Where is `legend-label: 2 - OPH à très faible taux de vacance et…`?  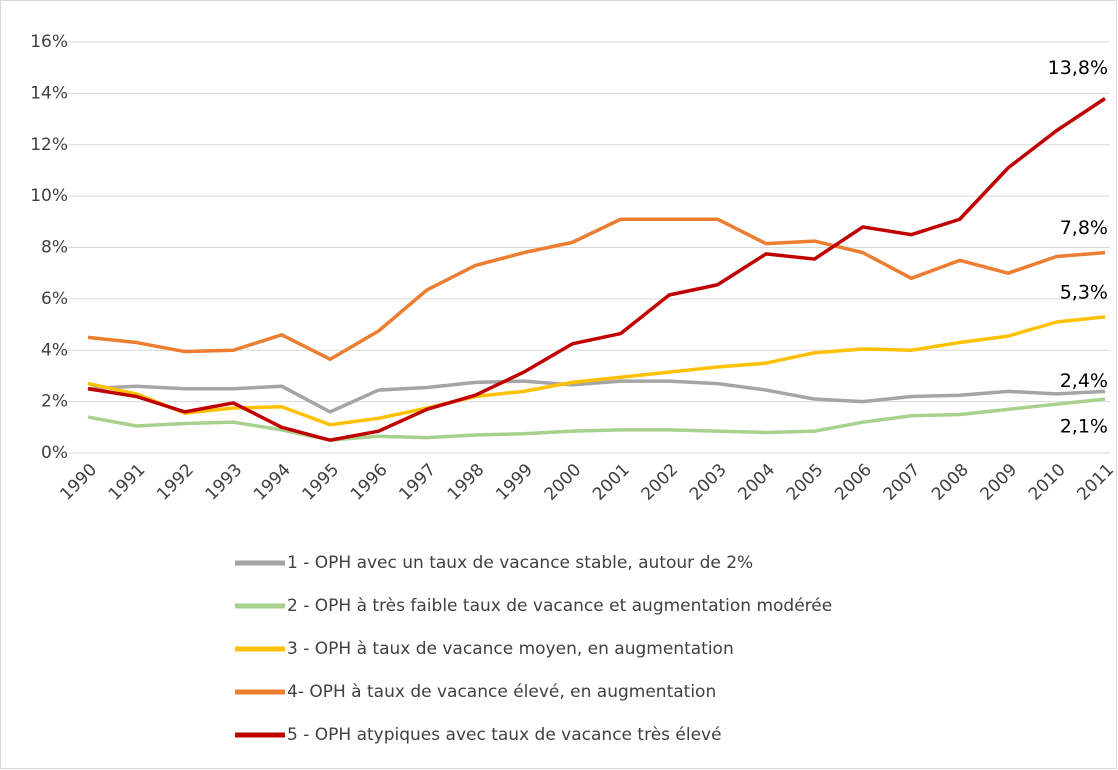 legend-label: 2 - OPH à très faible taux de vacance et… is located at coordinates (559, 606).